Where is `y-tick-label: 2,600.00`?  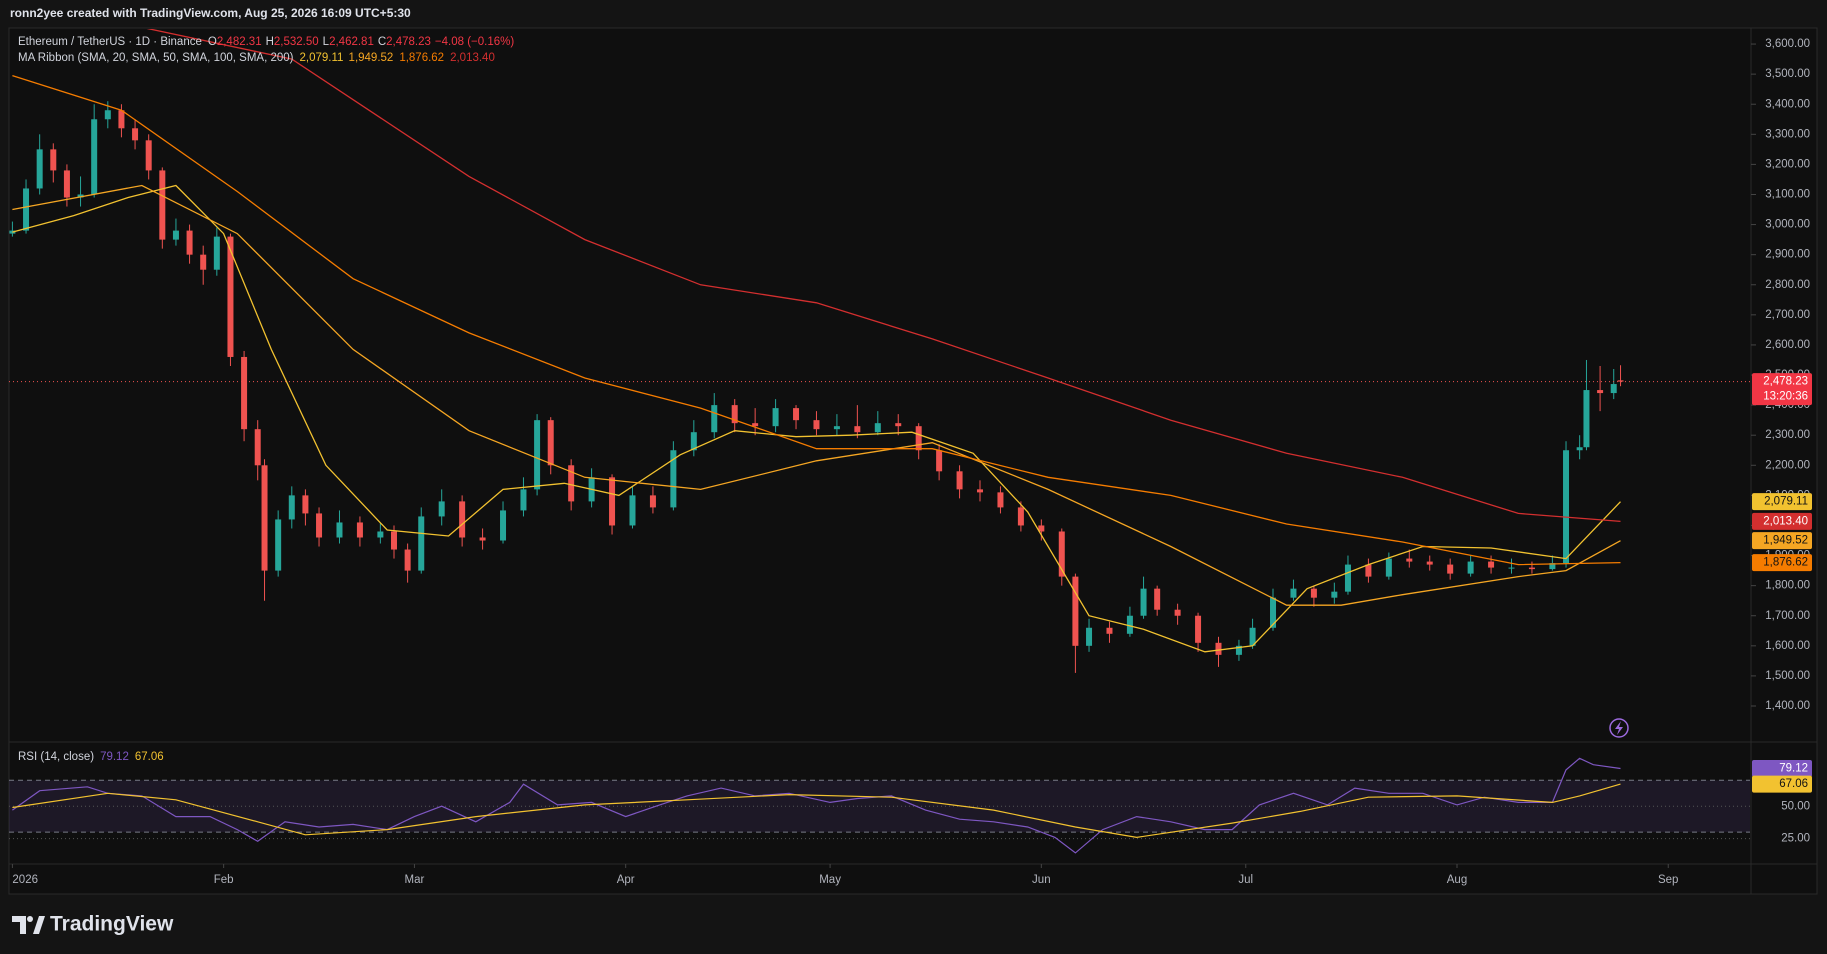 y-tick-label: 2,600.00 is located at coordinates (1787, 345).